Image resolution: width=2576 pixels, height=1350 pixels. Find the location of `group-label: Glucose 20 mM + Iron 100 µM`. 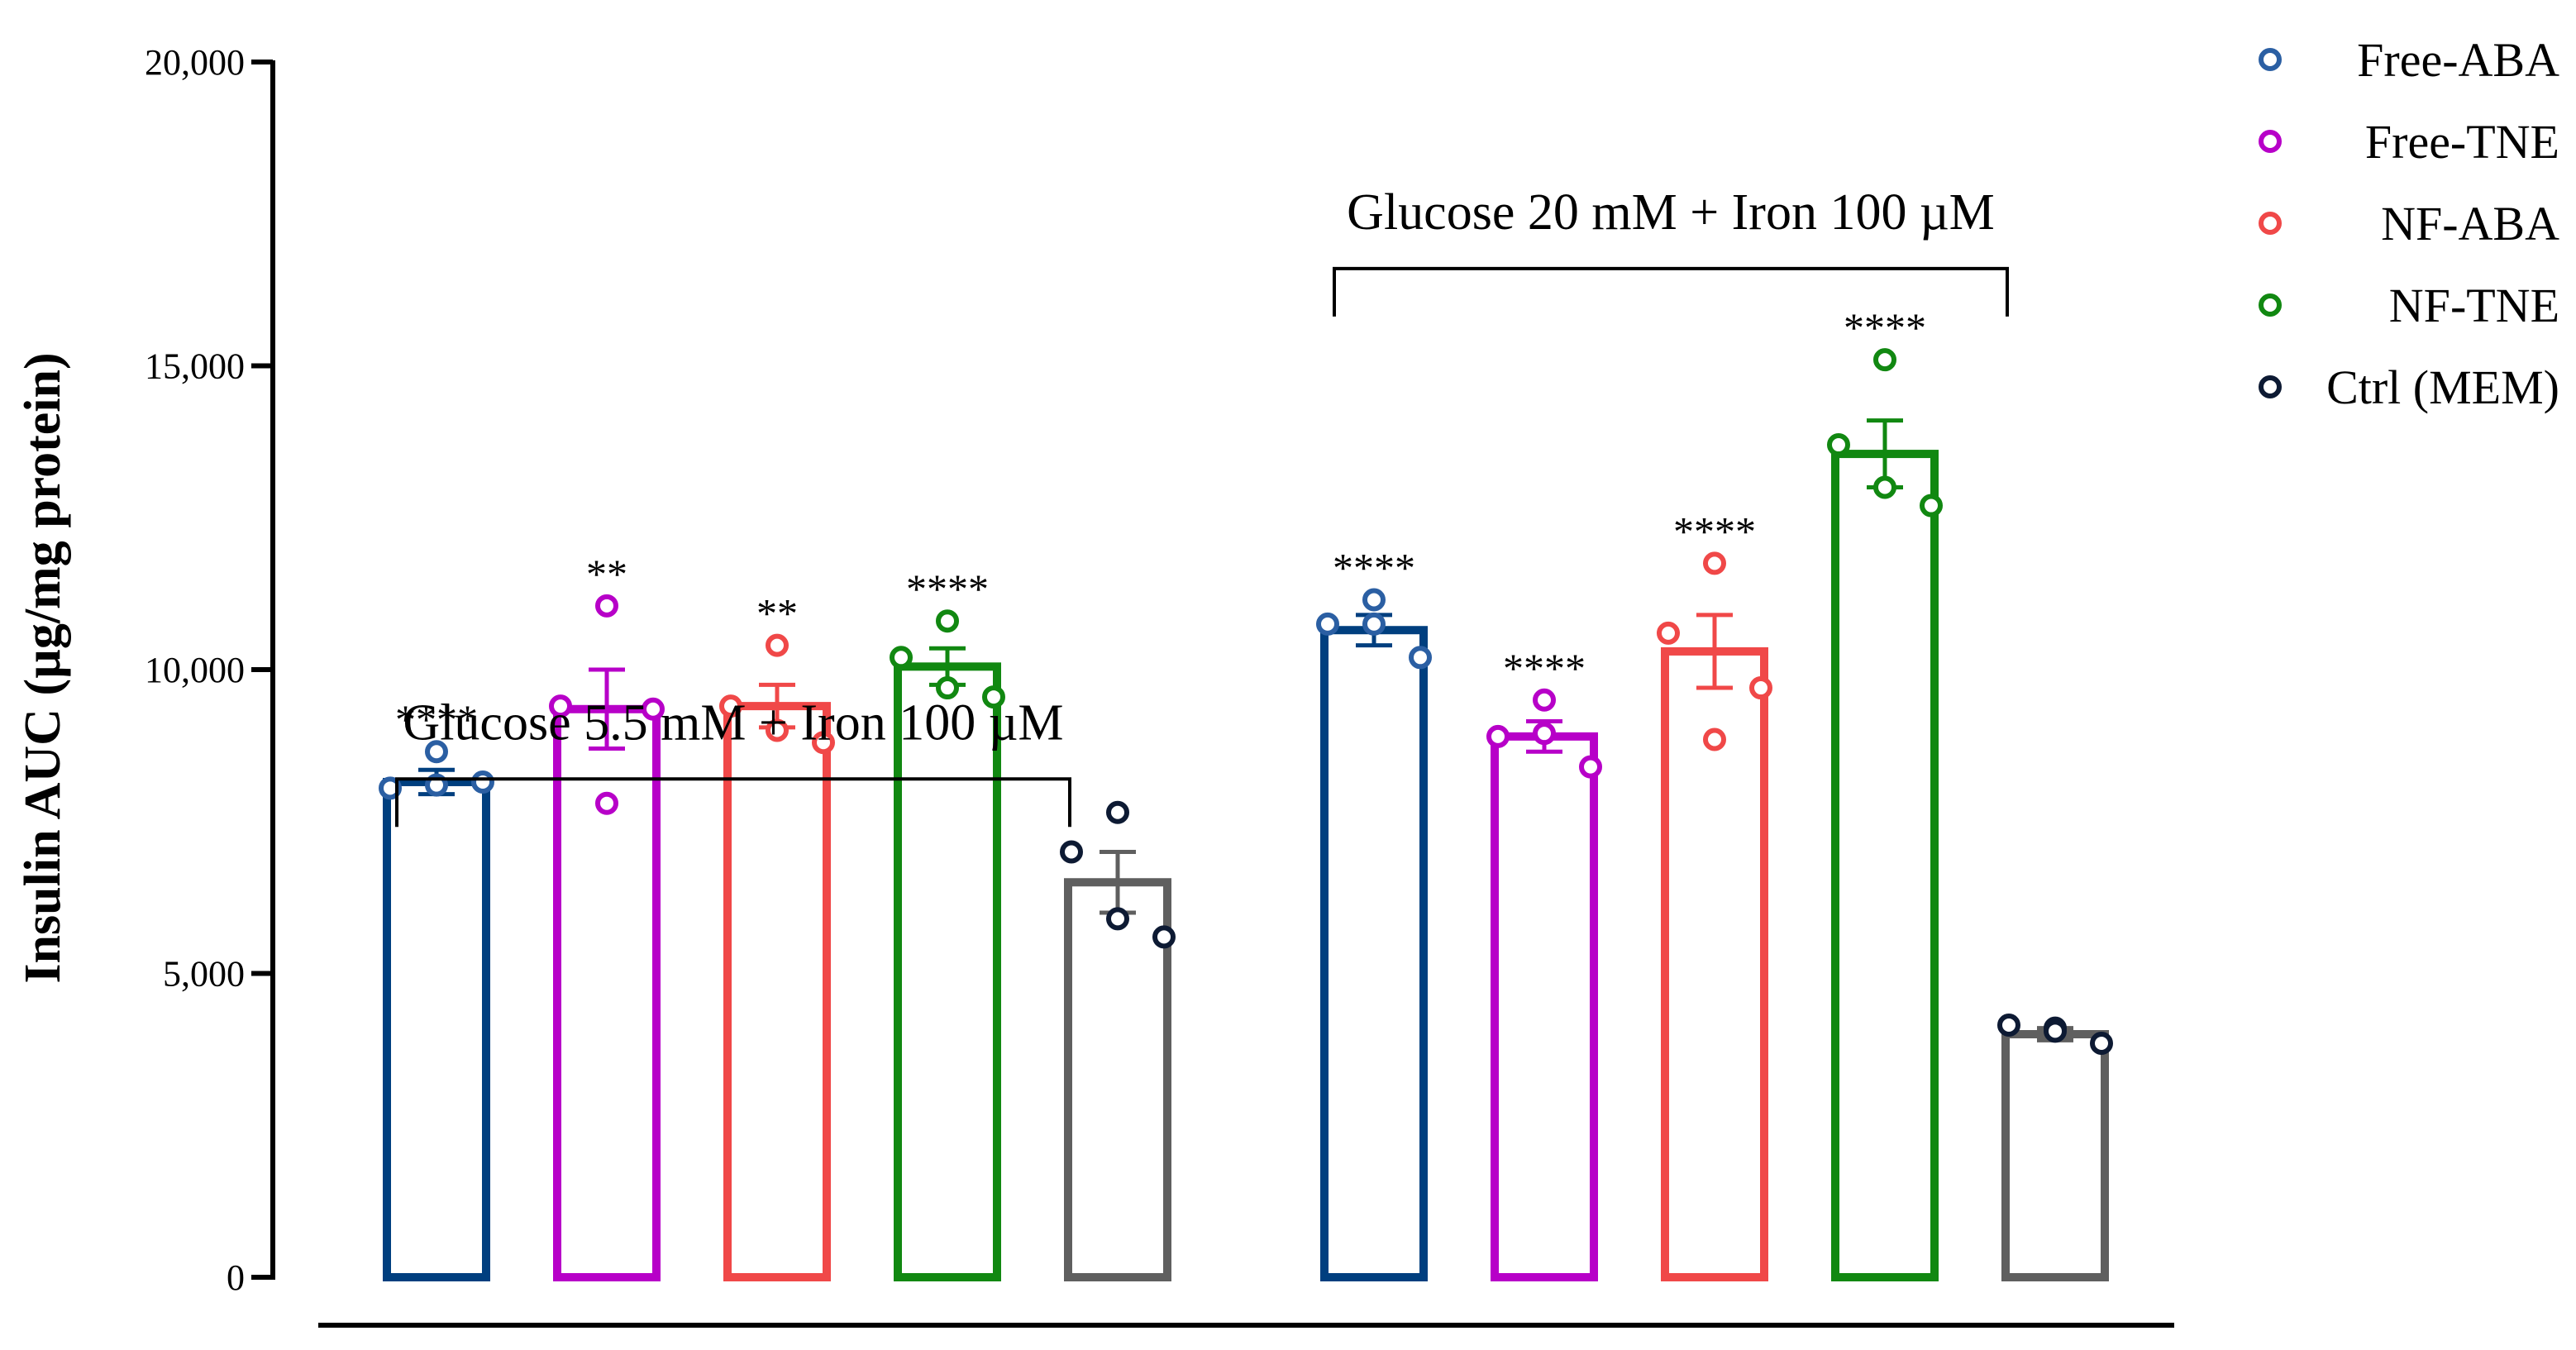

group-label: Glucose 20 mM + Iron 100 µM is located at coordinates (1671, 212).